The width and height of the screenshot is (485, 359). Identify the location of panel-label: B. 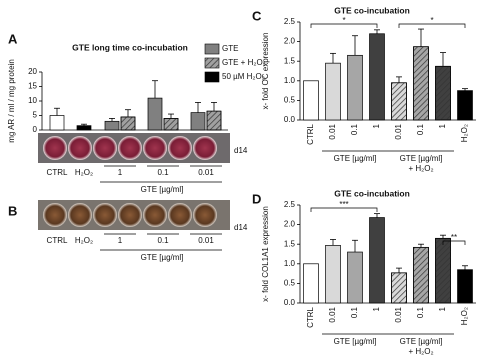
(12, 210).